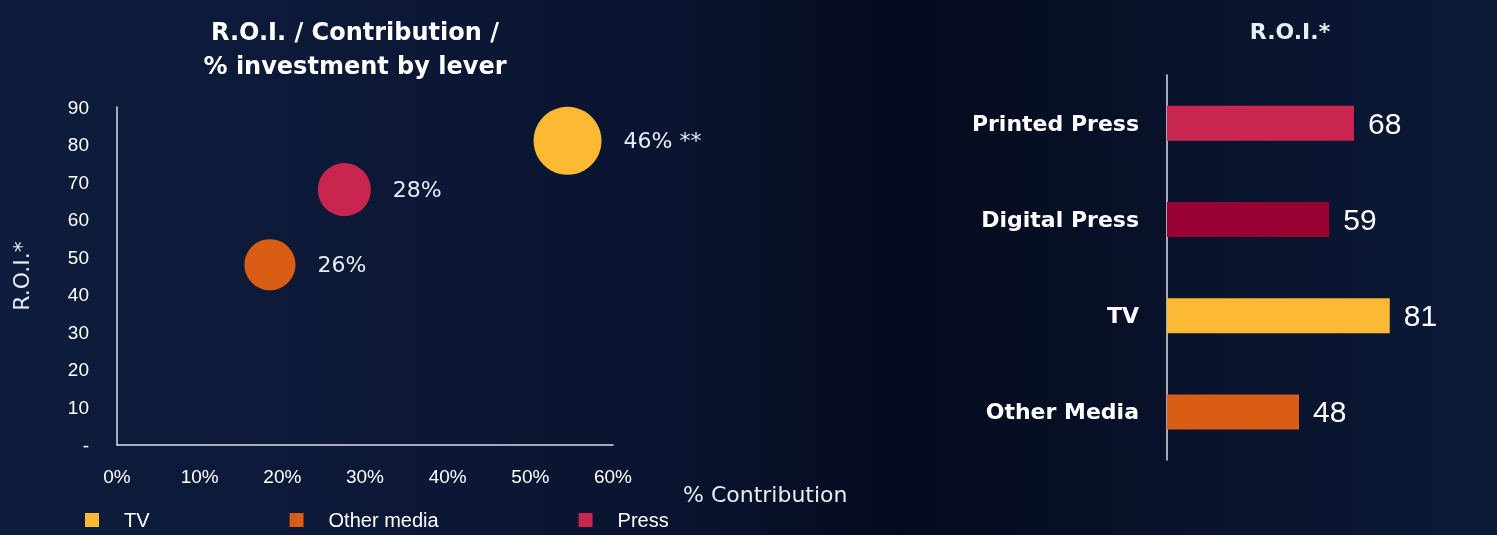 The height and width of the screenshot is (535, 1497). What do you see at coordinates (78, 370) in the screenshot?
I see `y-tick-label: 20` at bounding box center [78, 370].